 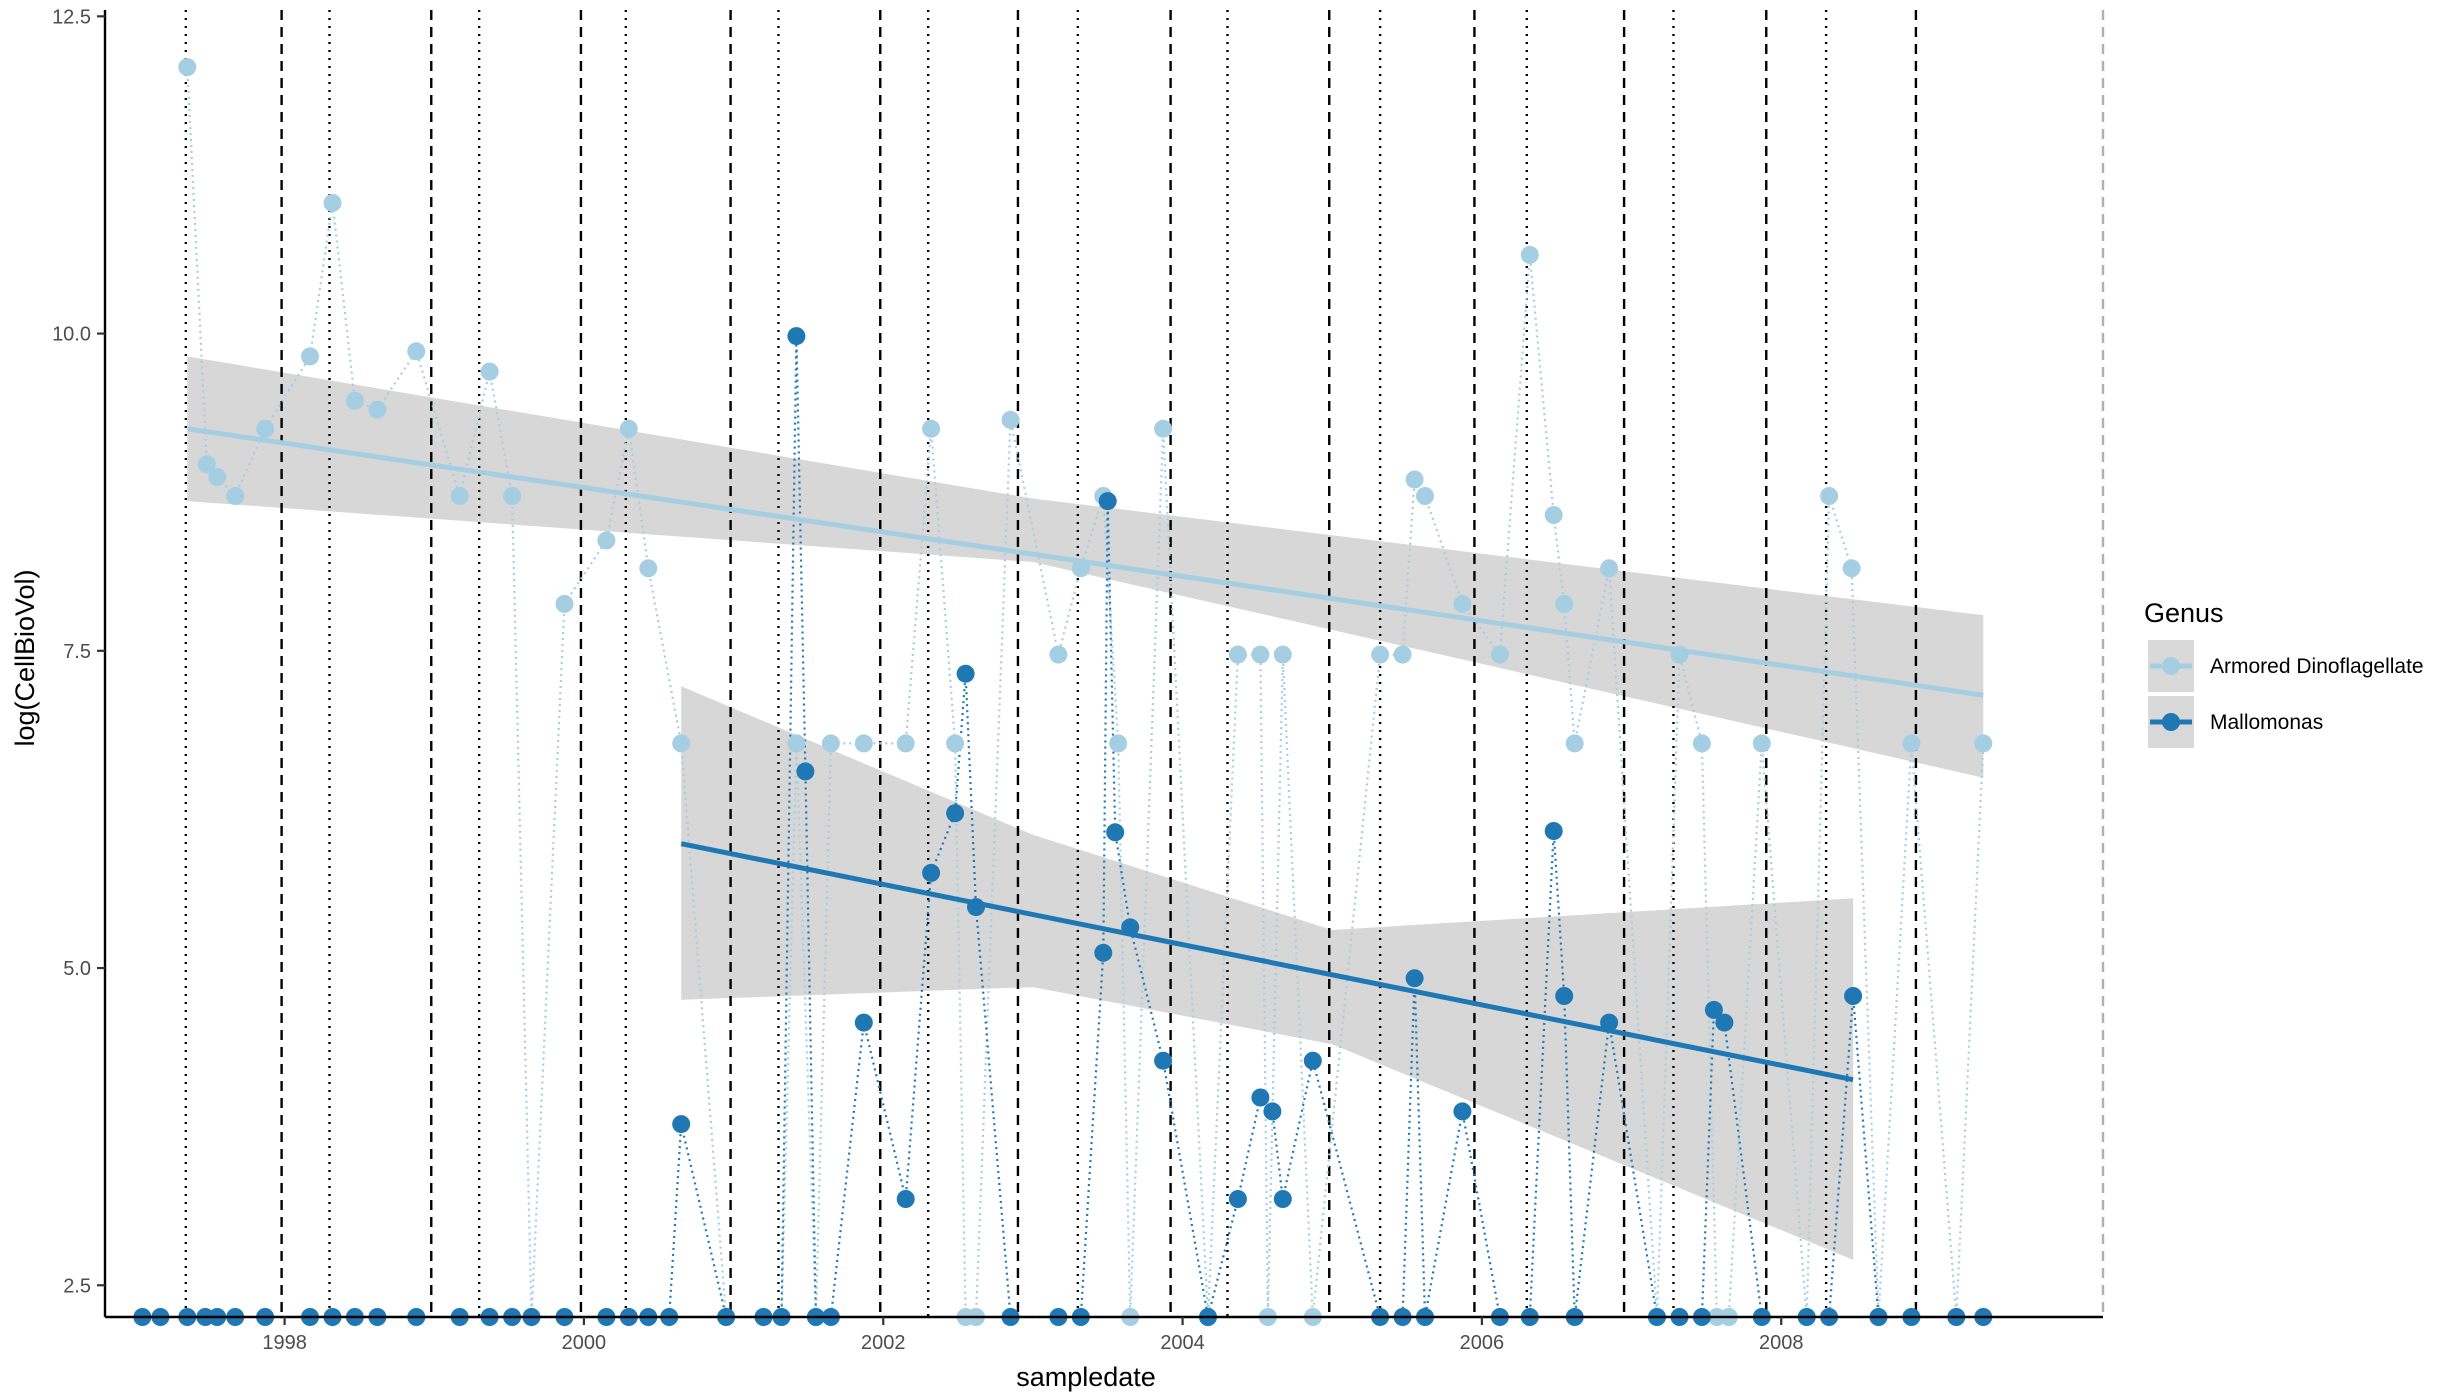 What do you see at coordinates (1482, 1343) in the screenshot?
I see `x-tick-label: 2006` at bounding box center [1482, 1343].